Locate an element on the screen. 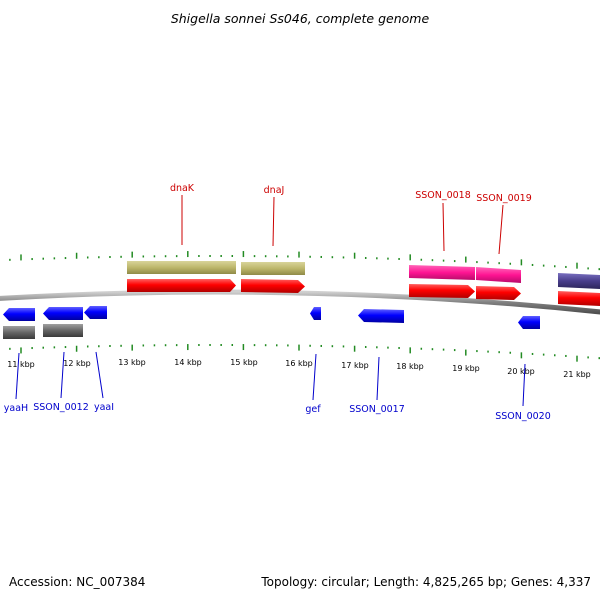 The image size is (600, 600). scale-label: 11 kbp is located at coordinates (21, 364).